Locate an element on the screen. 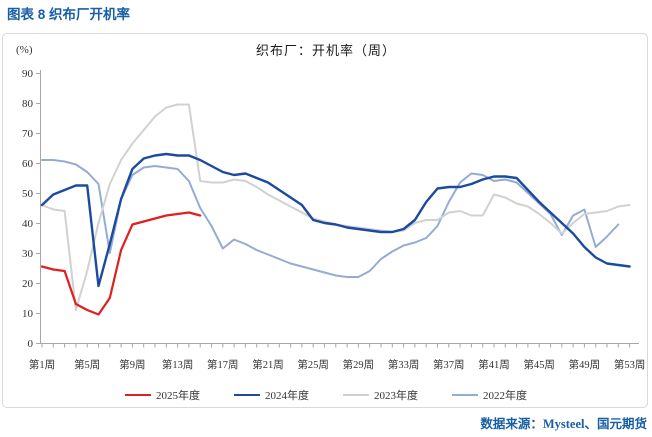 The height and width of the screenshot is (437, 652). y-tick-label: 50 is located at coordinates (28, 194).